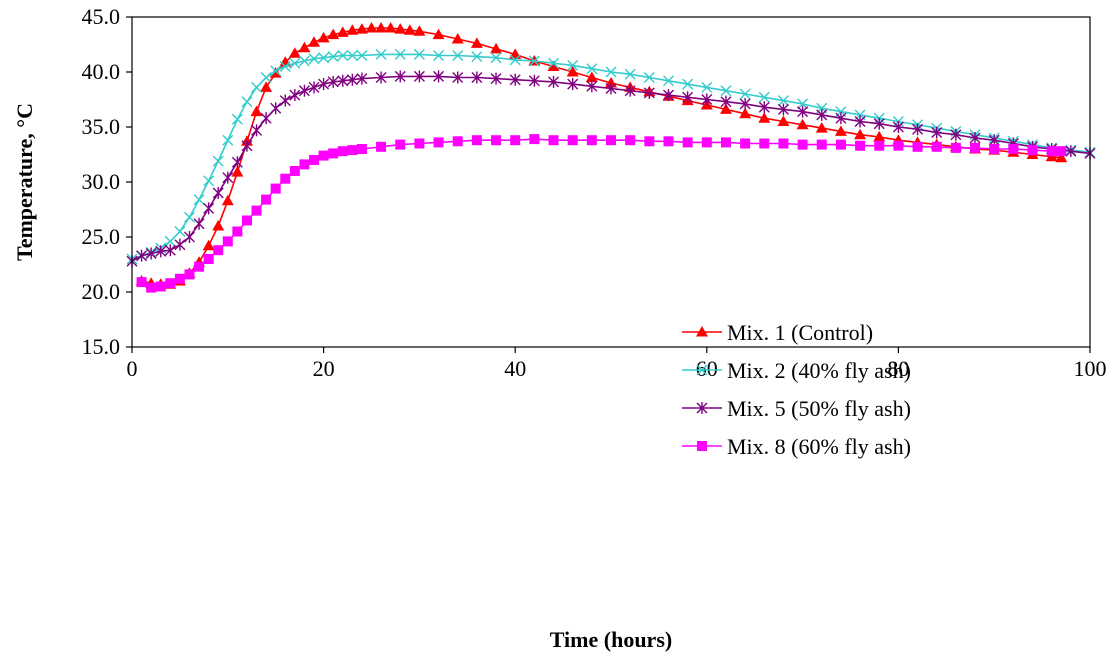  I want to click on legend-item: Mix. 1 (Control), so click(777, 332).